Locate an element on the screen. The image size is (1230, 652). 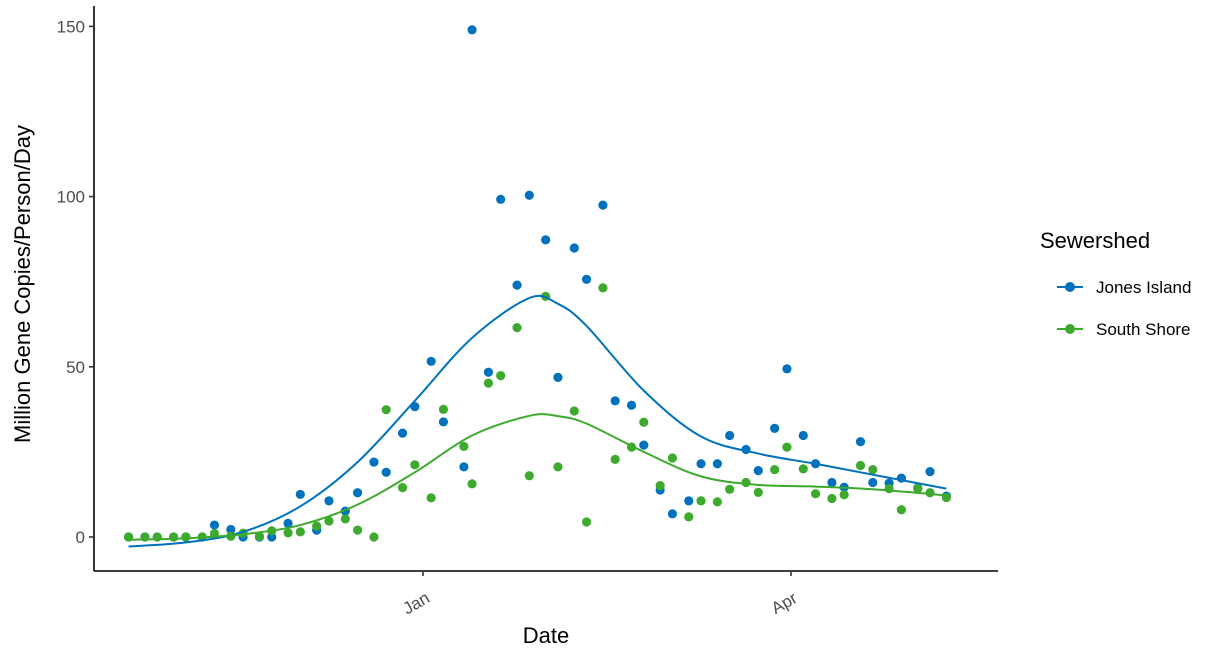
y-axis-title: Million Gene Copies/Person/Day is located at coordinates (22, 284).